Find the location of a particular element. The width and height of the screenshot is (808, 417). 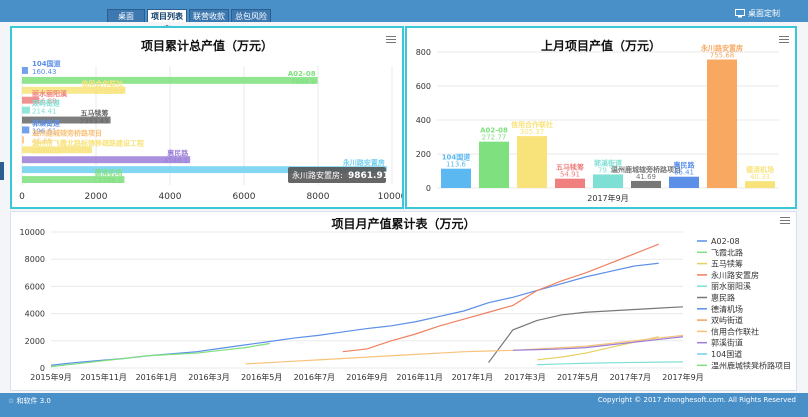

tooltip-box is located at coordinates (337, 175).